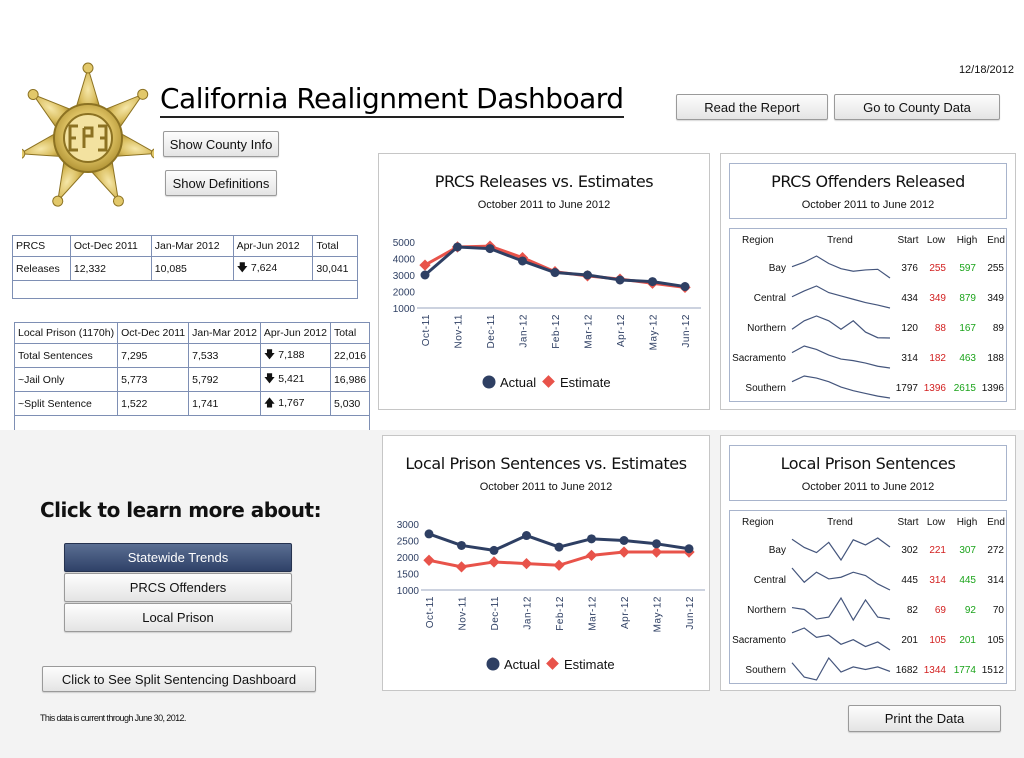 The height and width of the screenshot is (758, 1024). I want to click on column-header: Region, so click(758, 522).